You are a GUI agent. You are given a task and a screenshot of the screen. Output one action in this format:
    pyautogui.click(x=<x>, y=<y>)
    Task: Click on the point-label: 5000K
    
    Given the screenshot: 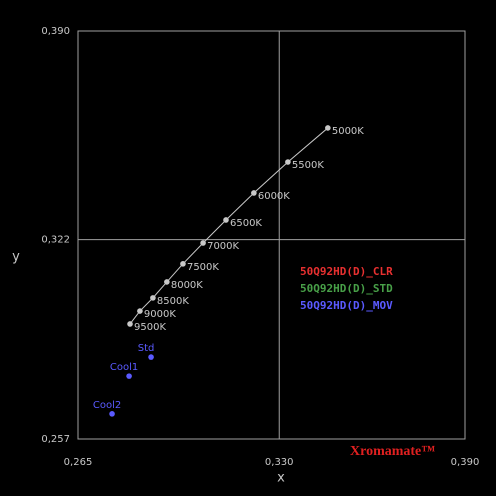 What is the action you would take?
    pyautogui.click(x=348, y=131)
    